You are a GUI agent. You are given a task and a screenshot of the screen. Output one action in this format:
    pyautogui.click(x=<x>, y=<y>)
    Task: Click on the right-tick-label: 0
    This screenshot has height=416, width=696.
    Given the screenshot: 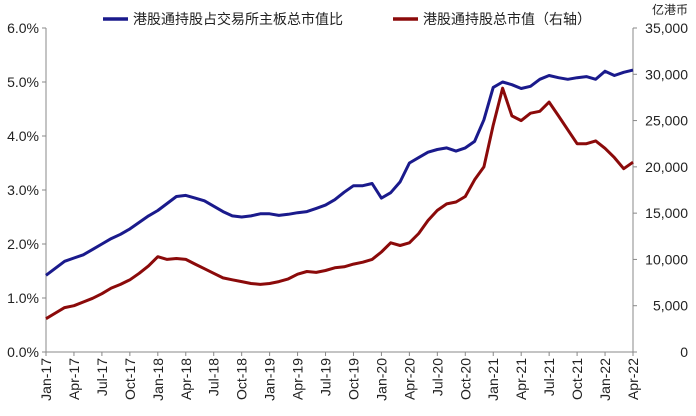 What is the action you would take?
    pyautogui.click(x=684, y=352)
    